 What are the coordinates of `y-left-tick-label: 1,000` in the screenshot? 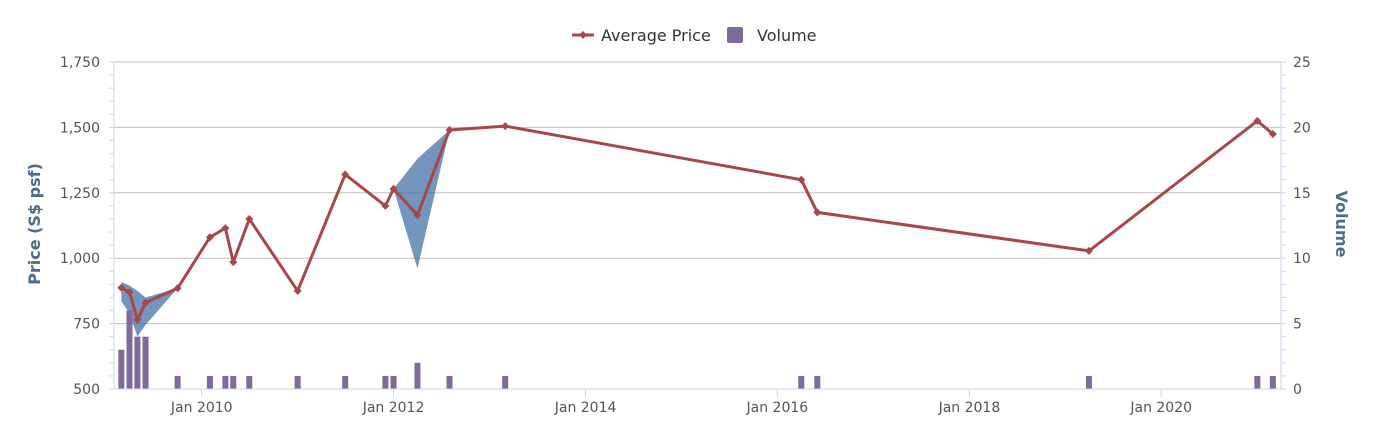 It's located at (80, 259).